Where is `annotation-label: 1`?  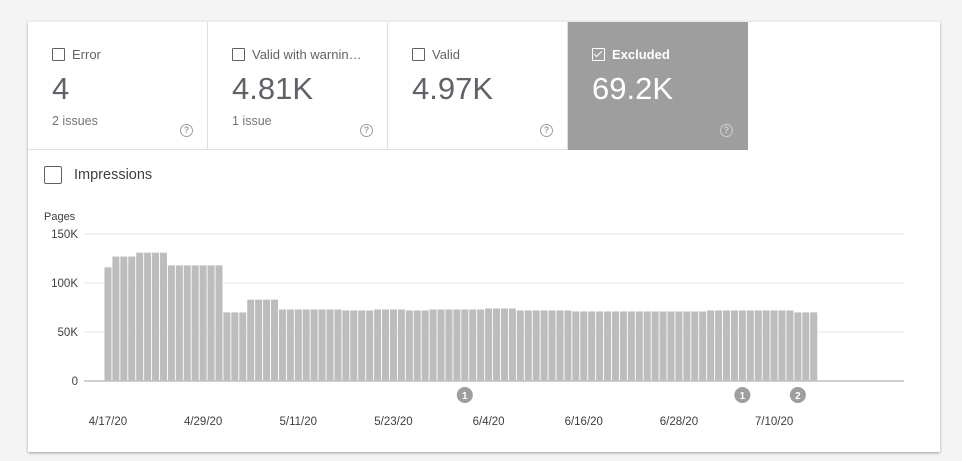 annotation-label: 1 is located at coordinates (465, 396).